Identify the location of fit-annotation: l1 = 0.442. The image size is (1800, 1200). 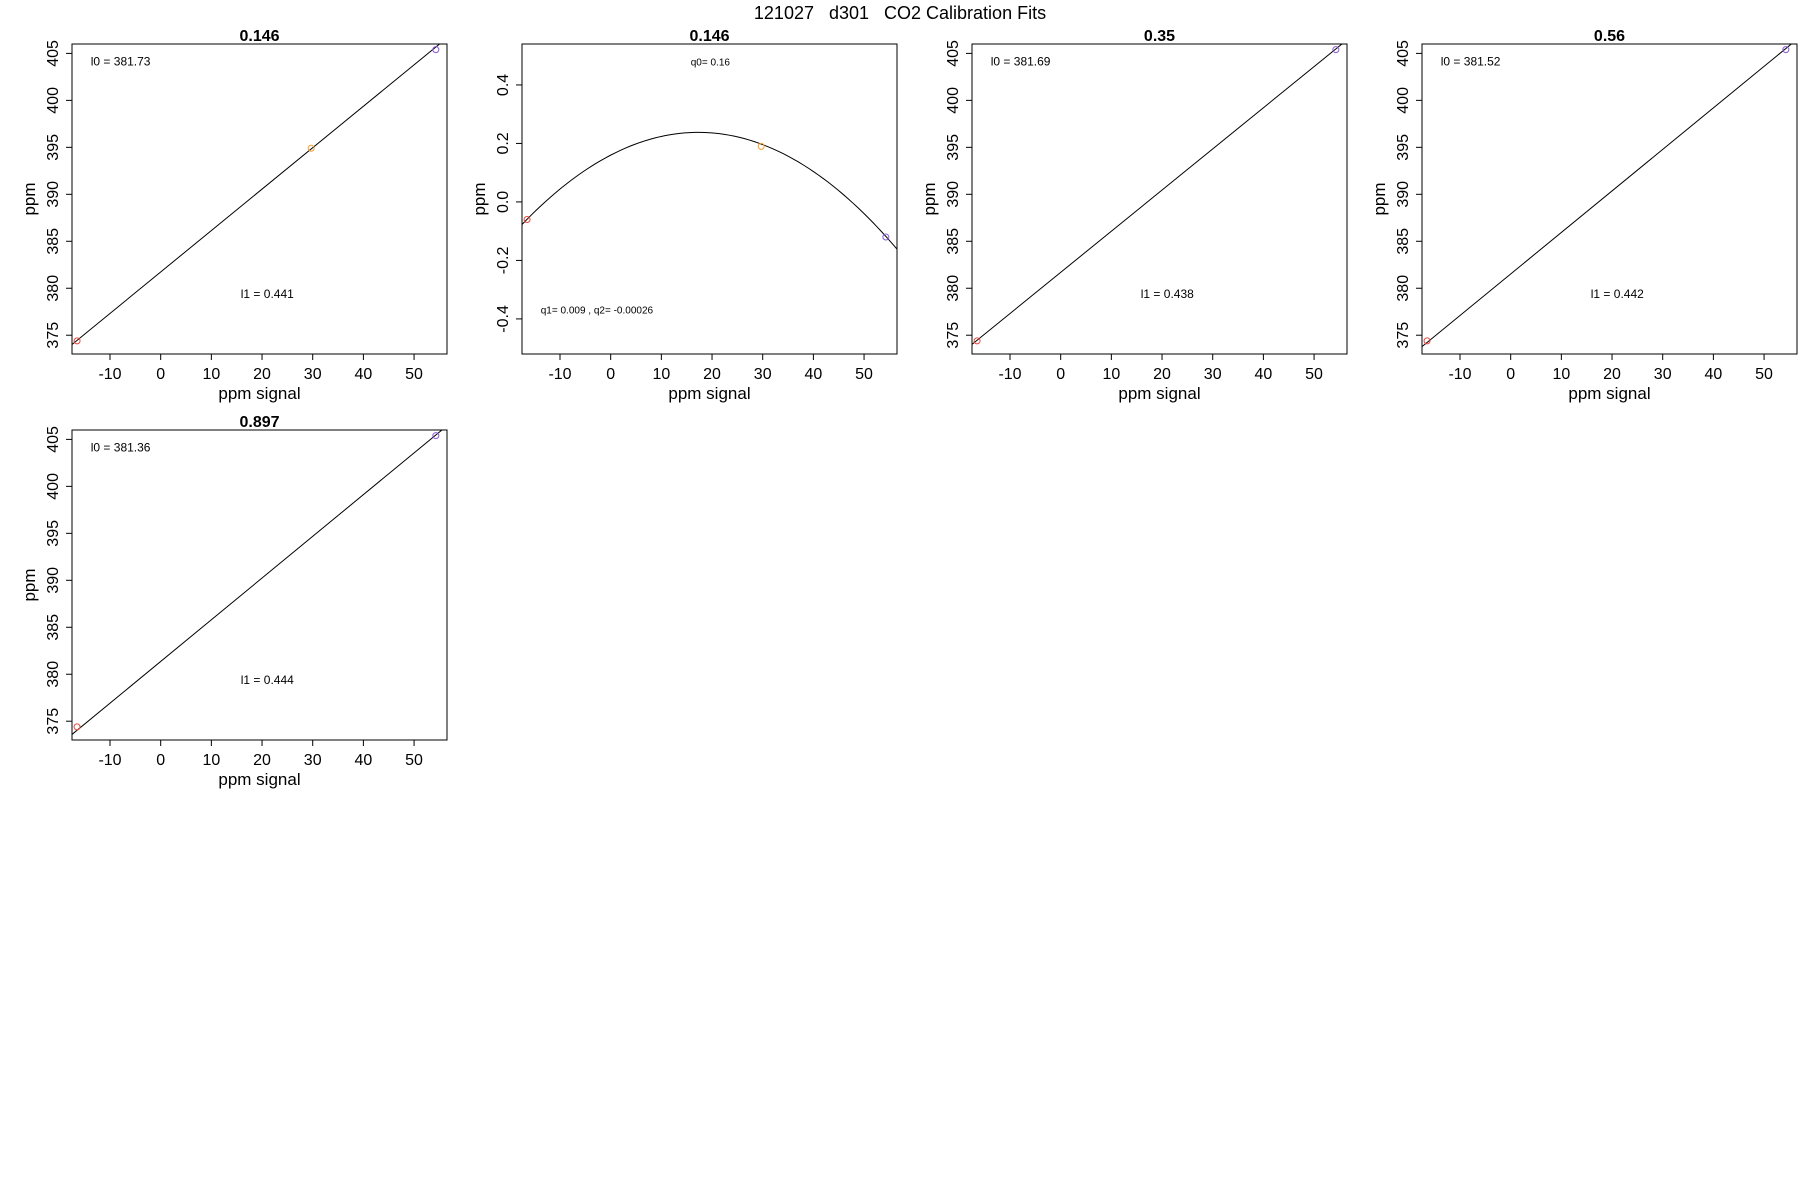
(1617, 294).